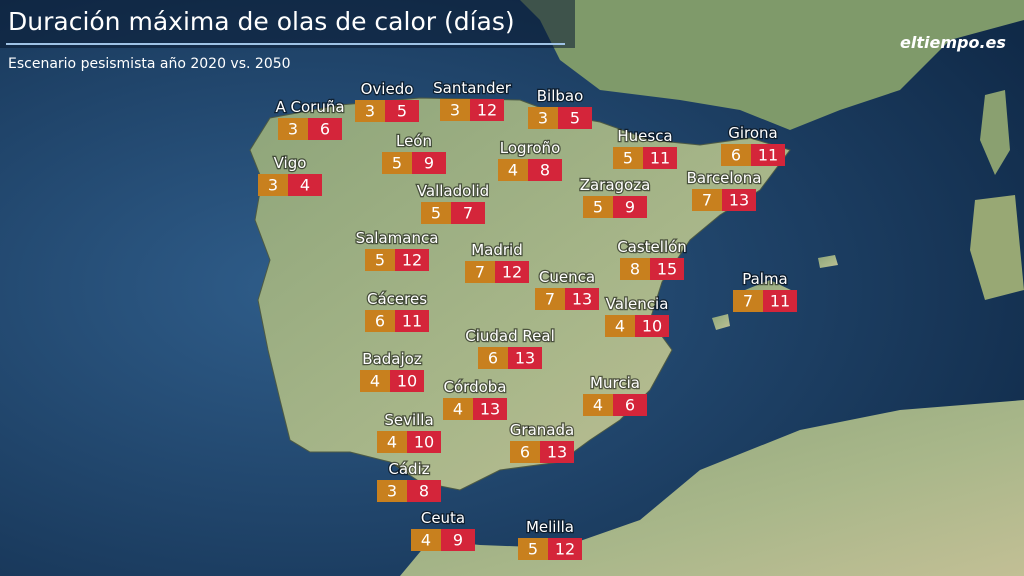  I want to click on value-2050: 7, so click(468, 213).